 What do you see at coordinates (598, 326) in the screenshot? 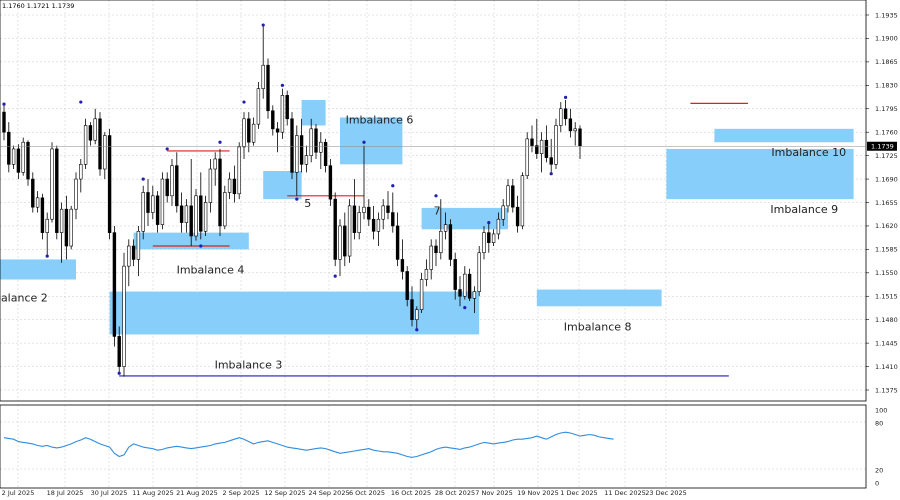
I see `zone-label: Imbalance 8` at bounding box center [598, 326].